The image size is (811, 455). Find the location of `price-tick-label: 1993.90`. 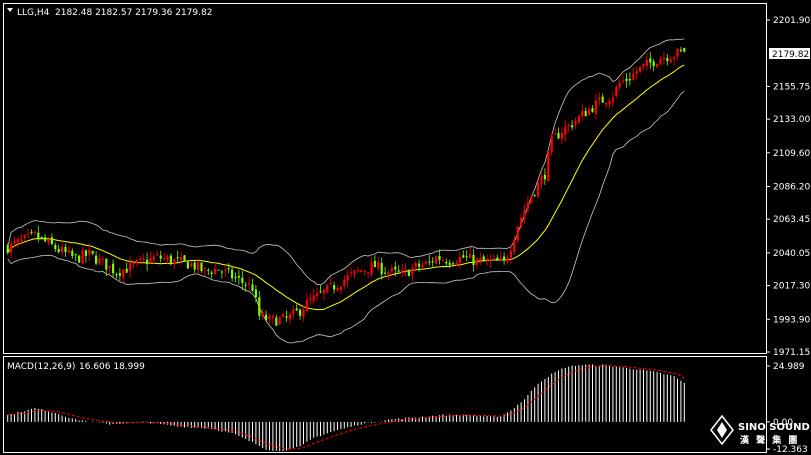

price-tick-label: 1993.90 is located at coordinates (791, 320).